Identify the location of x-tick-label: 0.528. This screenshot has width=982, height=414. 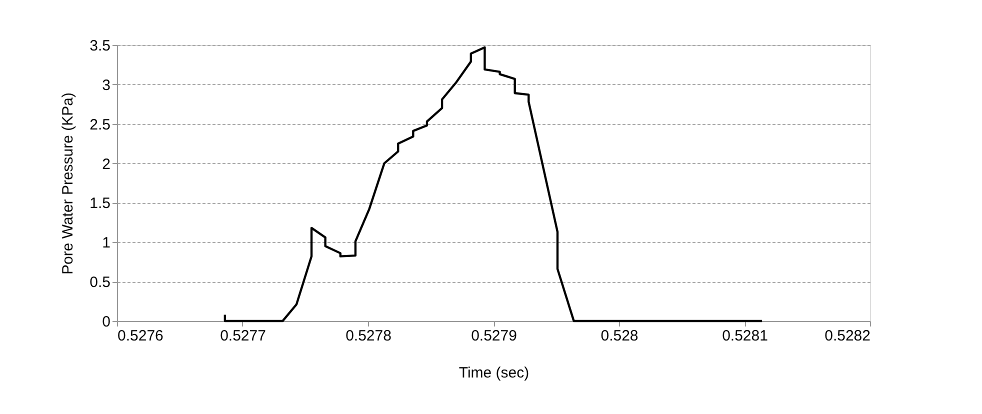
(619, 336).